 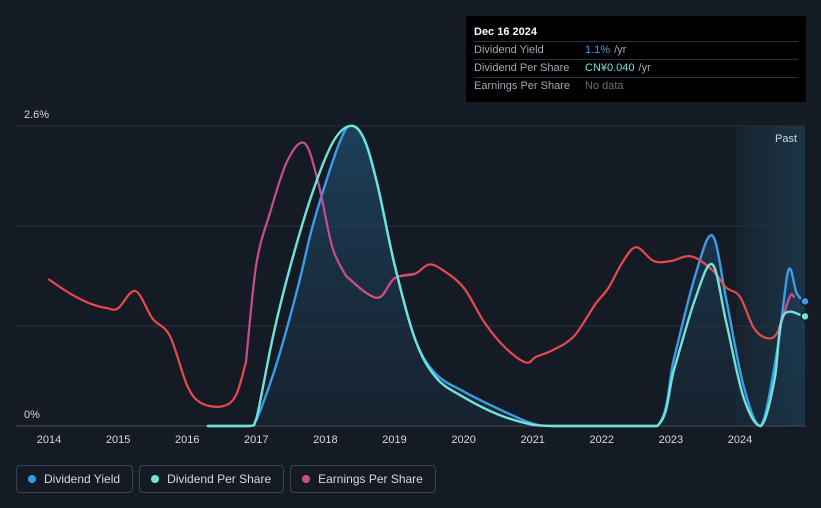 I want to click on x-tick-label: 2018, so click(x=325, y=440).